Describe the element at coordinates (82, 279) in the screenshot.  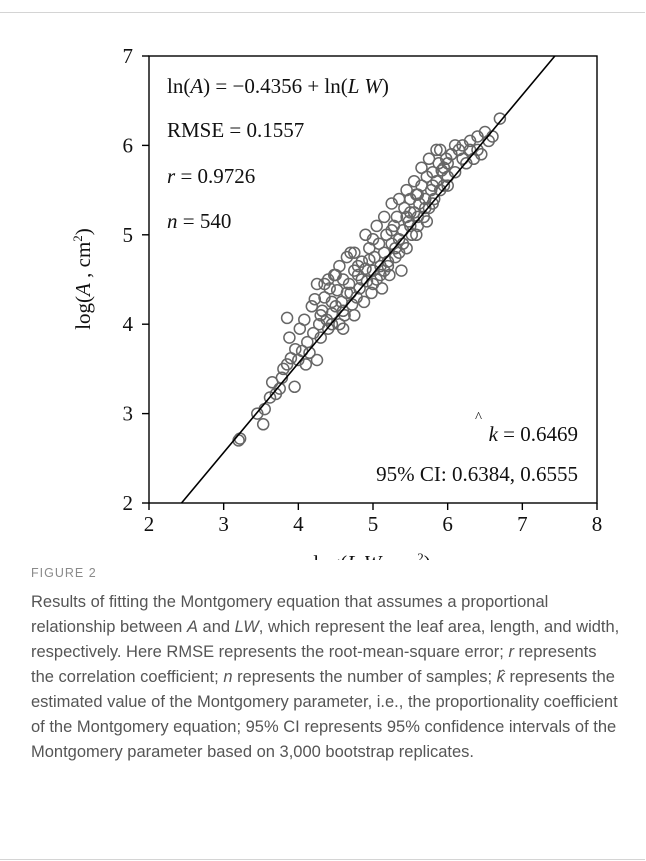
I see `y-axis-label: log(A , cm2)` at that location.